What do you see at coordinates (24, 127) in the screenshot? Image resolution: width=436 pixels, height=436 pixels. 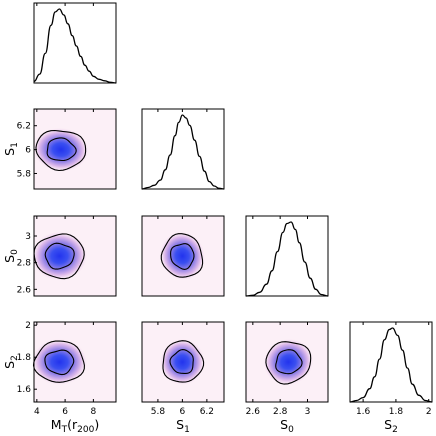 I see `ytick-label-s1-2: 6.2` at bounding box center [24, 127].